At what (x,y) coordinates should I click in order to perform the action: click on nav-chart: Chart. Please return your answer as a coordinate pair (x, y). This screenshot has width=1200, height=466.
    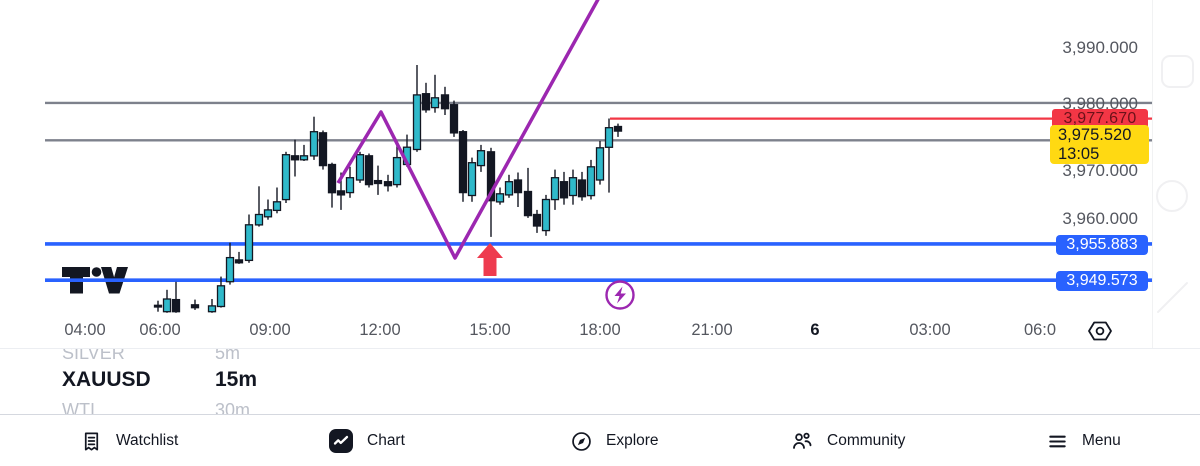
    Looking at the image, I should click on (366, 440).